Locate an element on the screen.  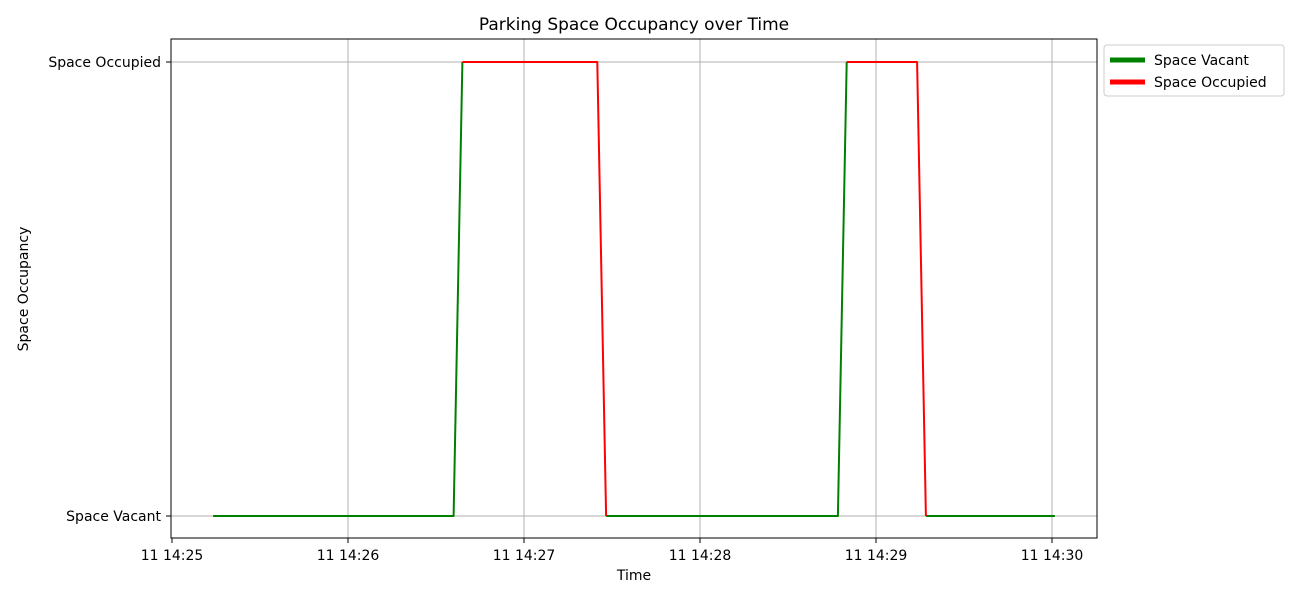
legend: Space Vacant Space Occupied is located at coordinates (1194, 70).